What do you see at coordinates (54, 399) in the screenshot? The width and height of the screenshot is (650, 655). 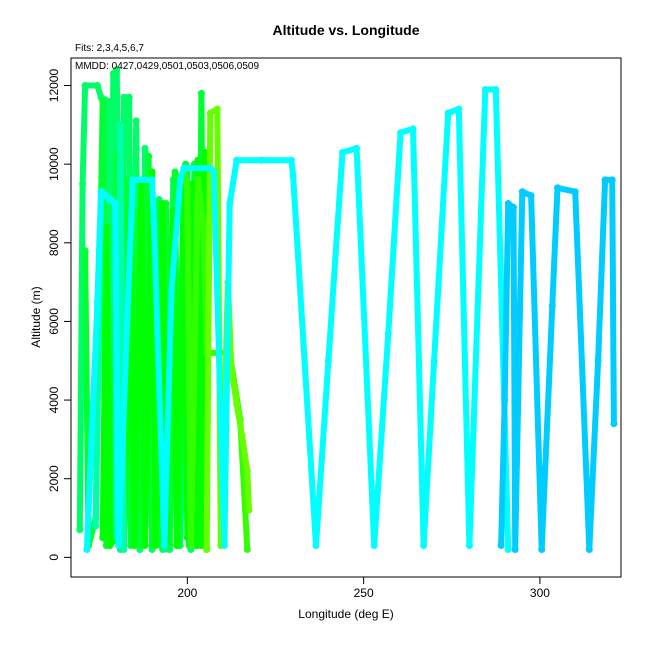 I see `y-tick-label: 4000` at bounding box center [54, 399].